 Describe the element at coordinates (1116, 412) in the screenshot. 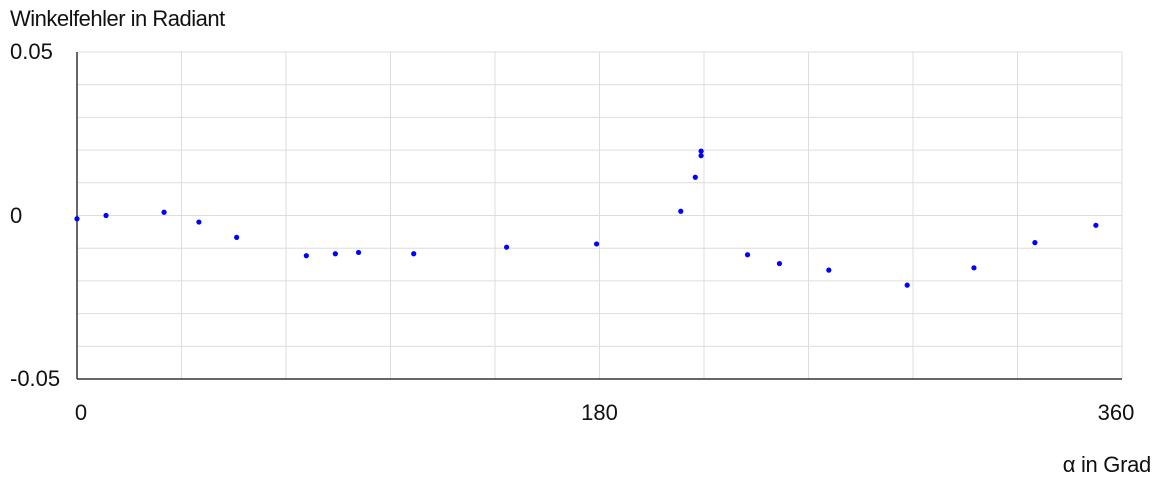

I see `x-tick-label: 360` at that location.